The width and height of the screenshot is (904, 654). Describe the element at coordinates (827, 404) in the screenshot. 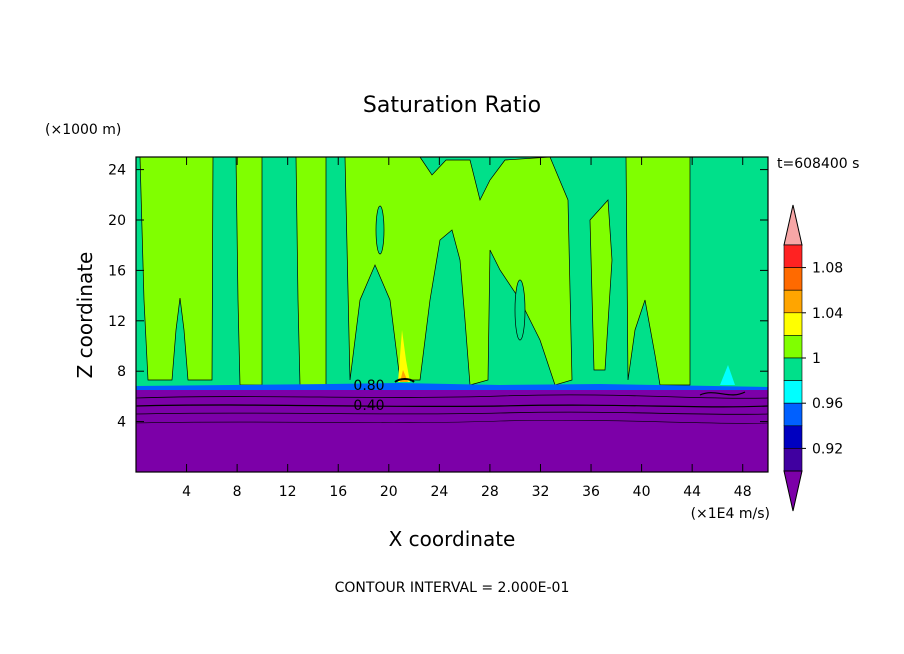

I see `colorbar-label: 0.96` at that location.